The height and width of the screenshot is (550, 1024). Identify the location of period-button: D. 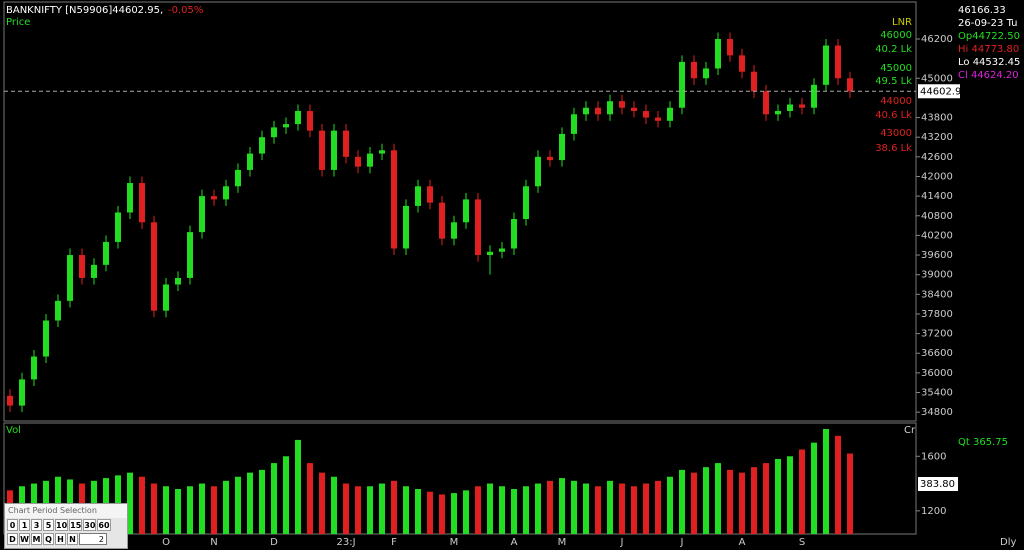
(12, 539).